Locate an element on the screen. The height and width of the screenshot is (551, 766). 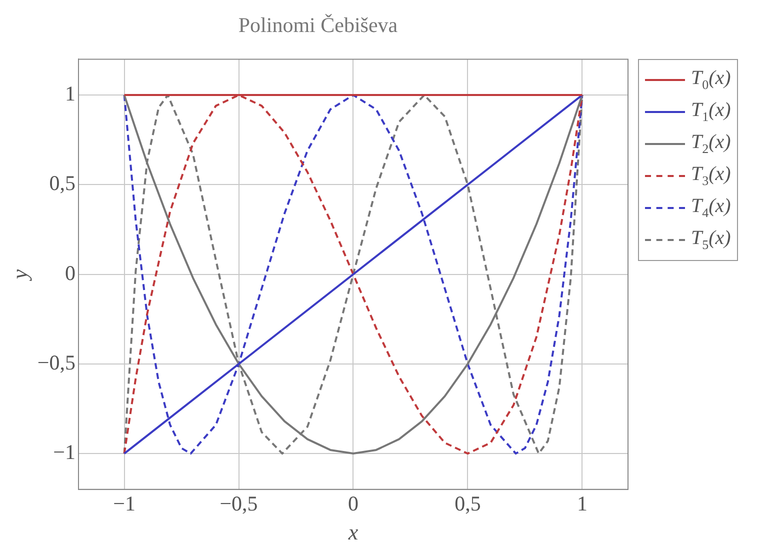
y-axis-title: y is located at coordinates (19, 275).